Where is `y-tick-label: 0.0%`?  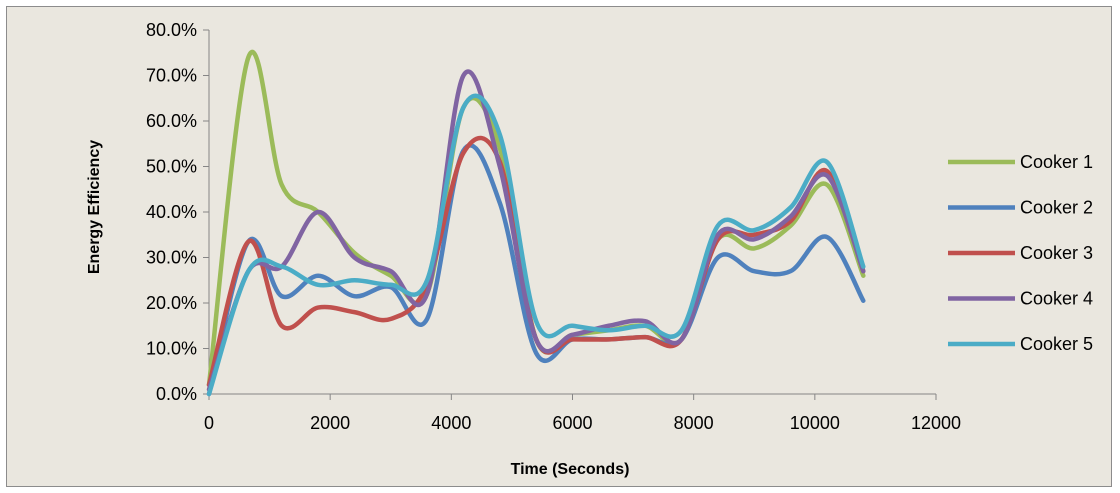 y-tick-label: 0.0% is located at coordinates (176, 394).